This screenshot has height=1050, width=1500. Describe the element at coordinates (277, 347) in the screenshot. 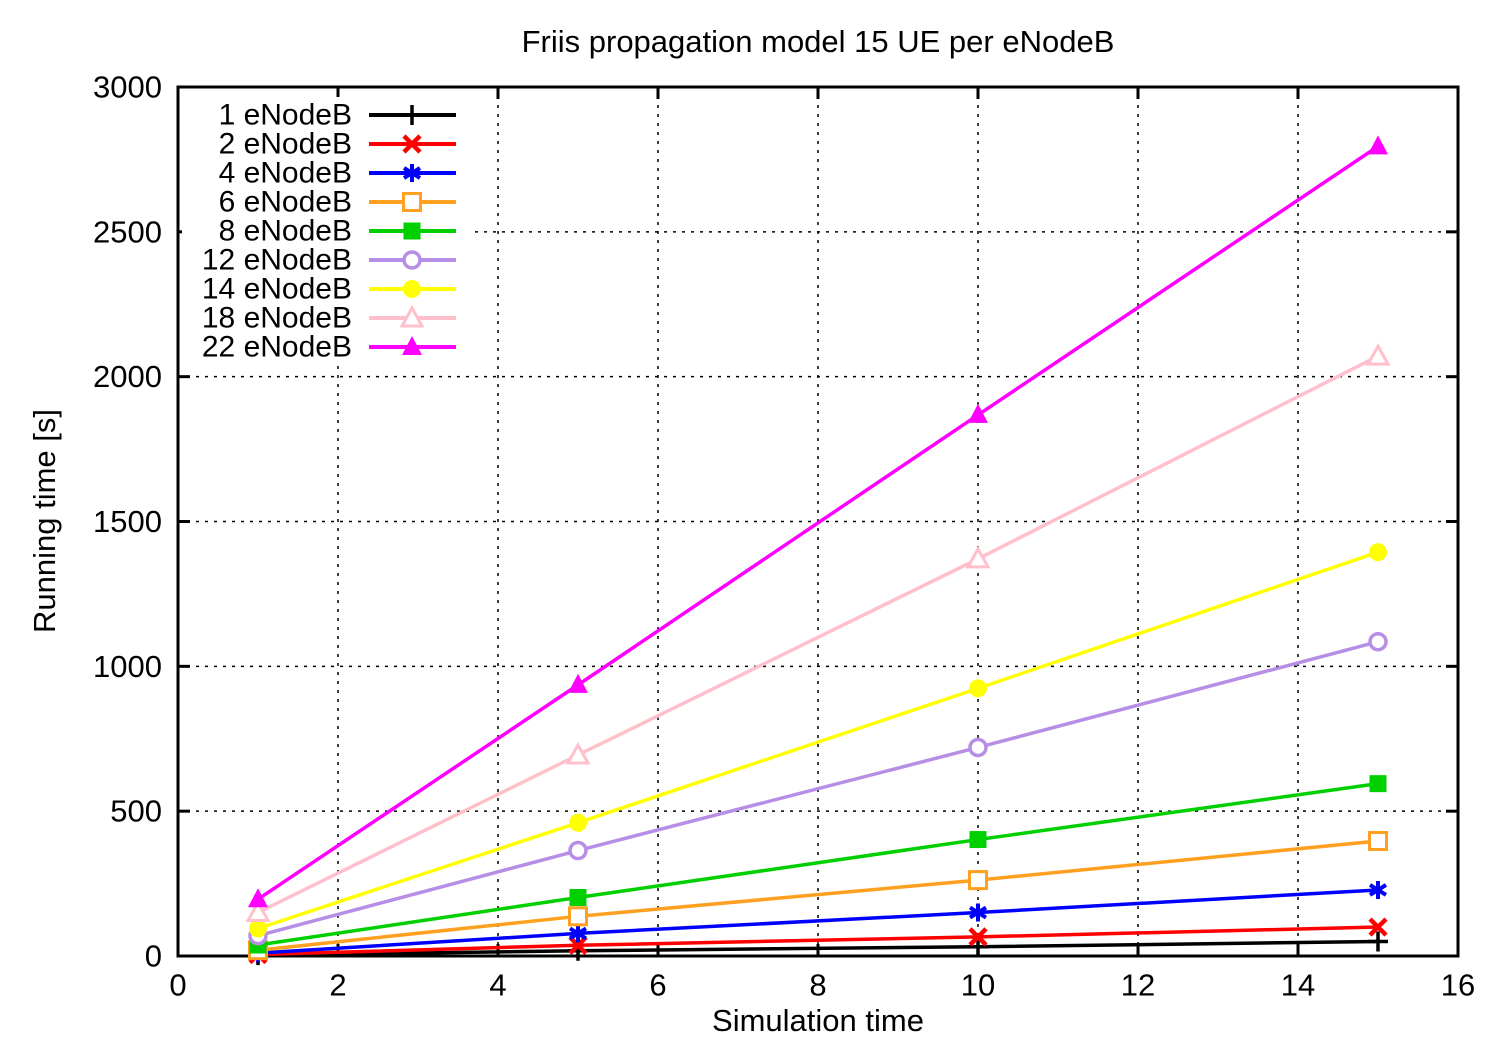

I see `legend-label: 22 eNodeB` at that location.